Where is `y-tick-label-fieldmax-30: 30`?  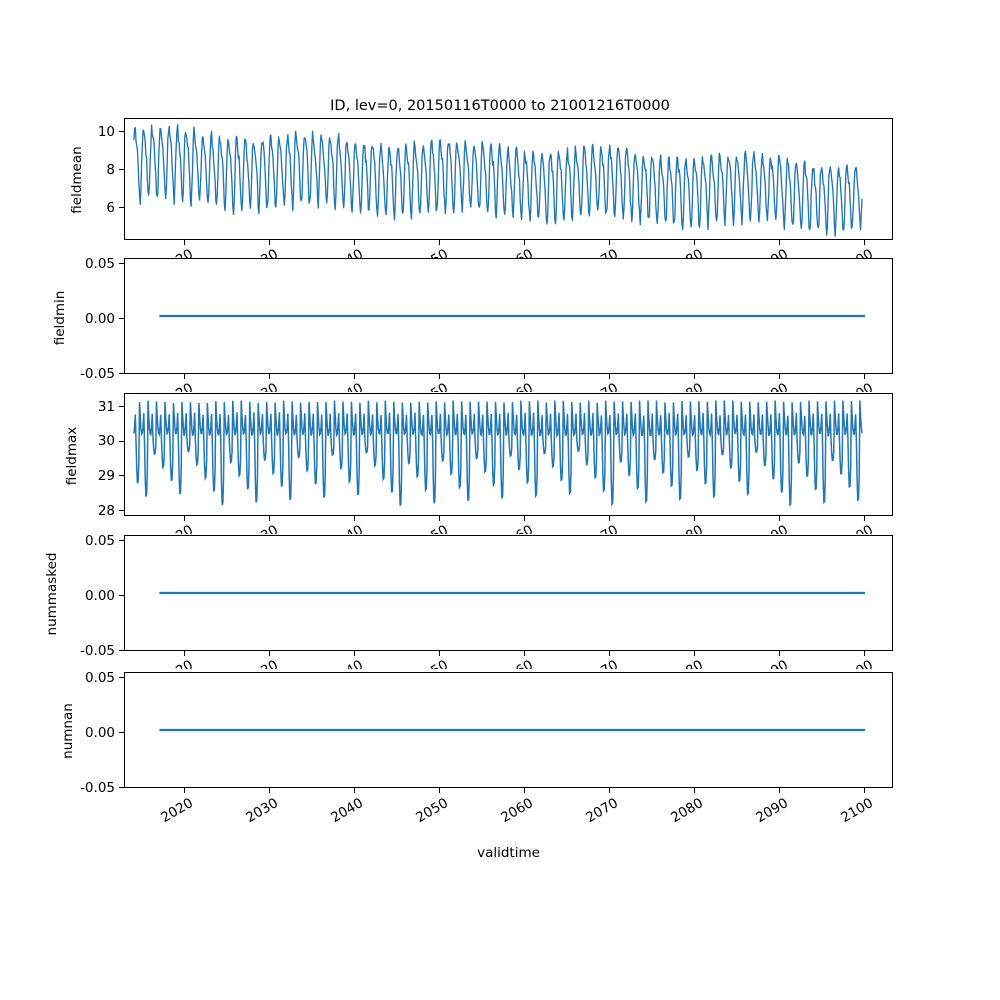 y-tick-label-fieldmax-30: 30 is located at coordinates (106, 441).